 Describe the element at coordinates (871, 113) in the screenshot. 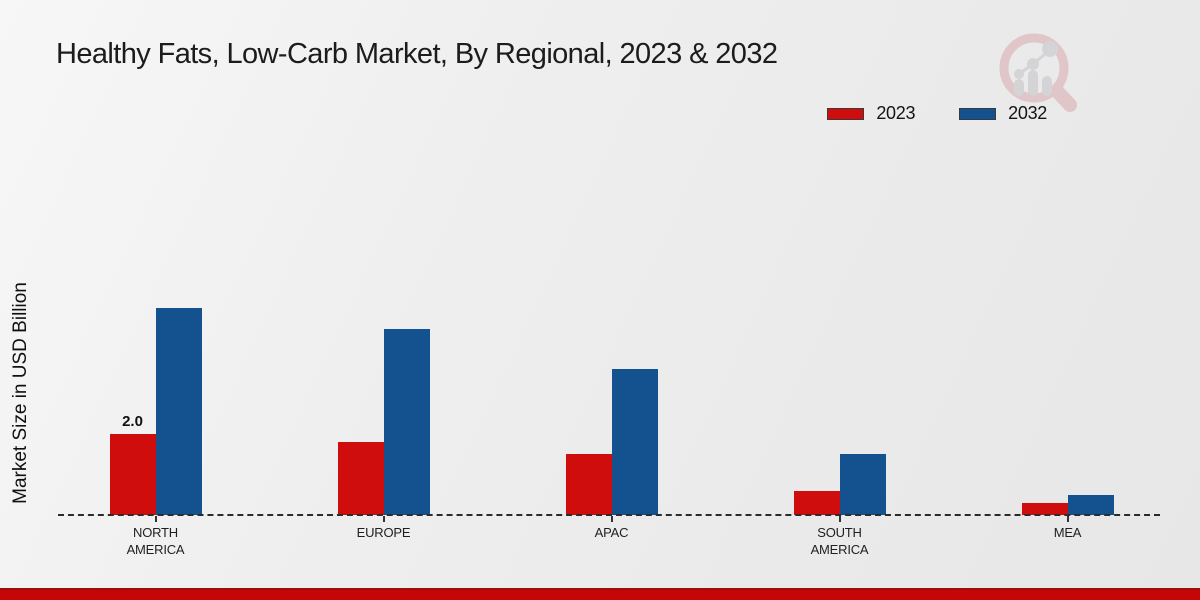

I see `legend-item-2023: 2023` at that location.